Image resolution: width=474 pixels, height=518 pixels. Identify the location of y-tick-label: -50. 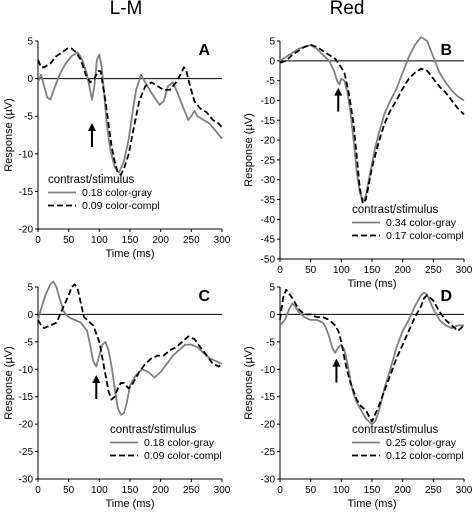
(268, 260).